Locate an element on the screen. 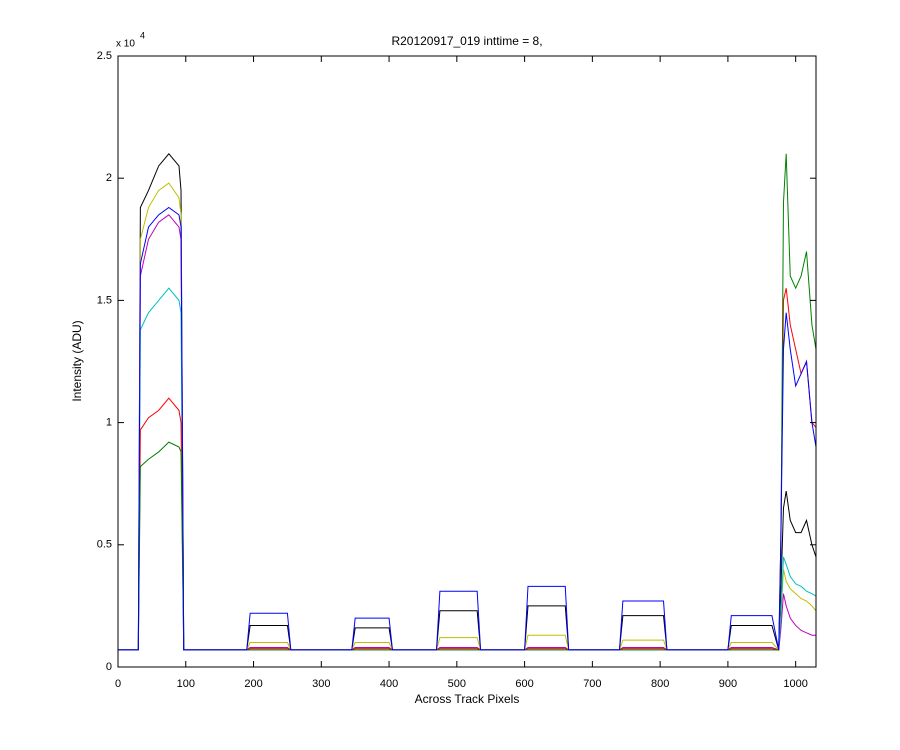 The height and width of the screenshot is (750, 900). x-tick-label: 900 is located at coordinates (728, 684).